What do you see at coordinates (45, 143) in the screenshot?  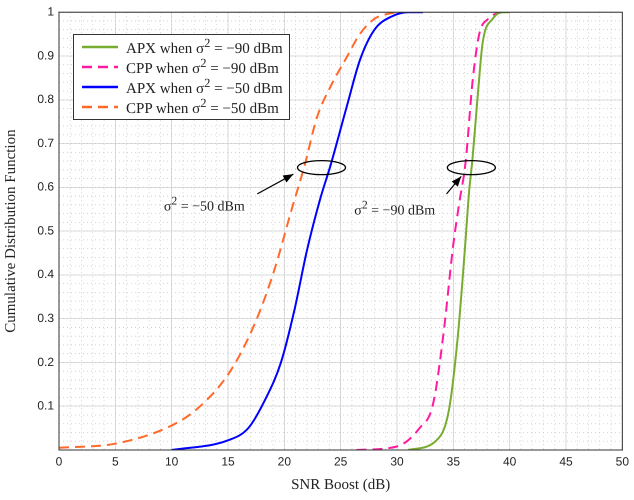 I see `y-tick-label: 0.7` at bounding box center [45, 143].